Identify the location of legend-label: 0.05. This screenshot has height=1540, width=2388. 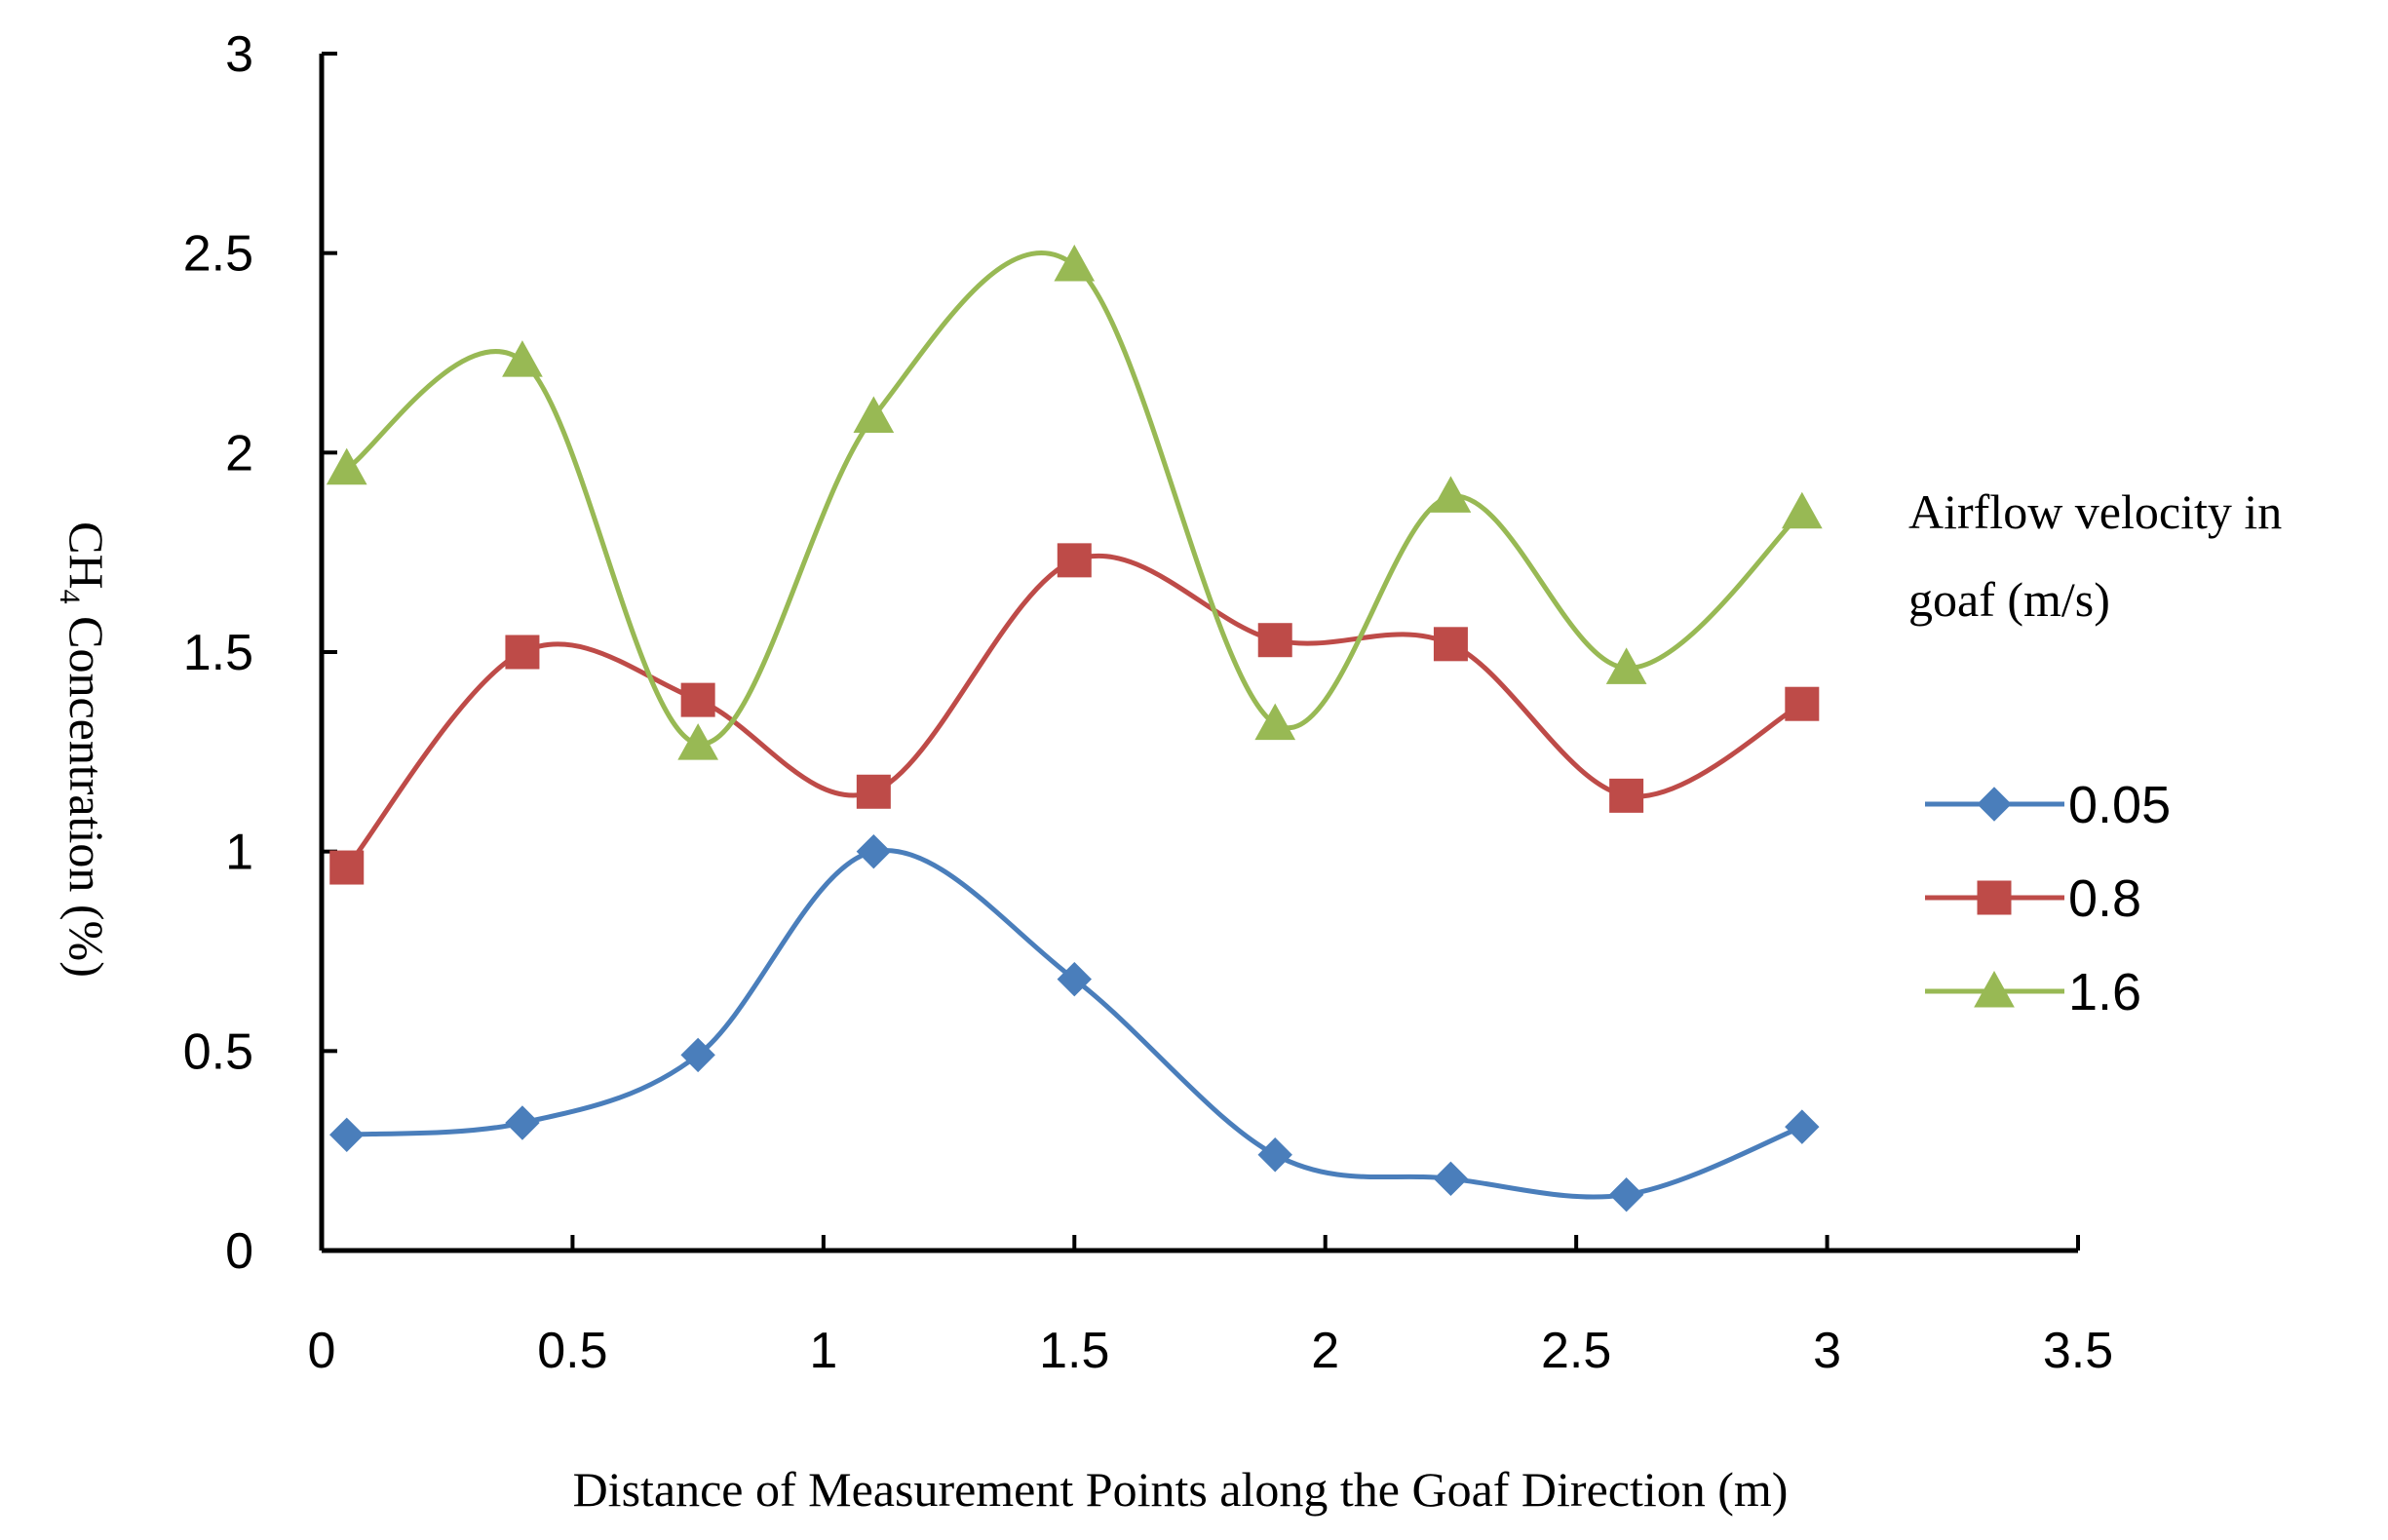
(2119, 805).